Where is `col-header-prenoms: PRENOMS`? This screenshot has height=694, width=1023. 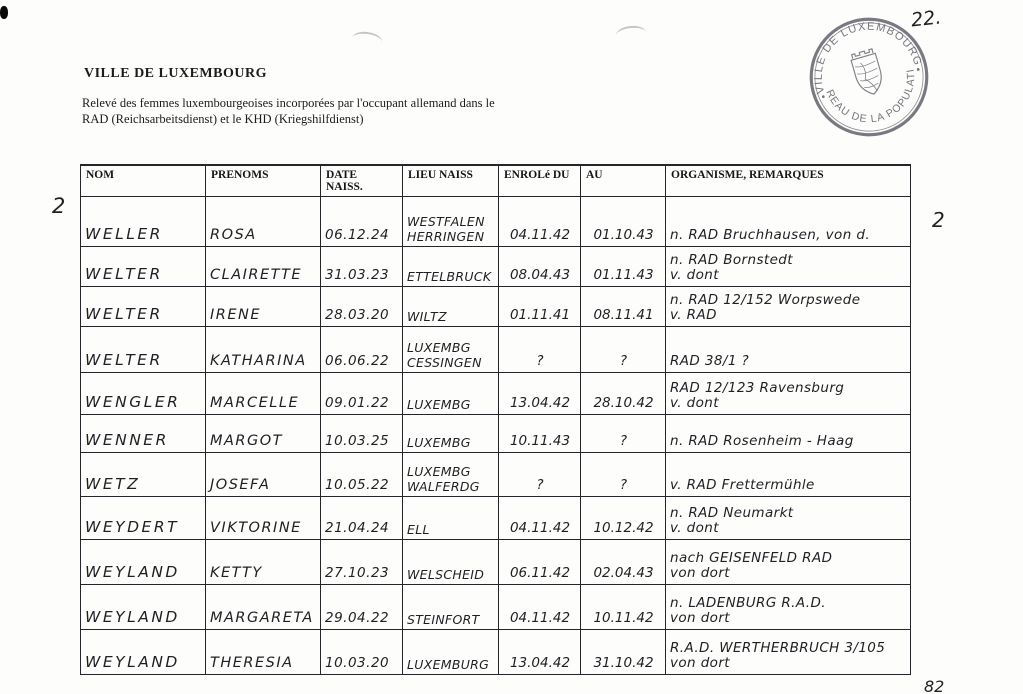
col-header-prenoms: PRENOMS is located at coordinates (263, 180).